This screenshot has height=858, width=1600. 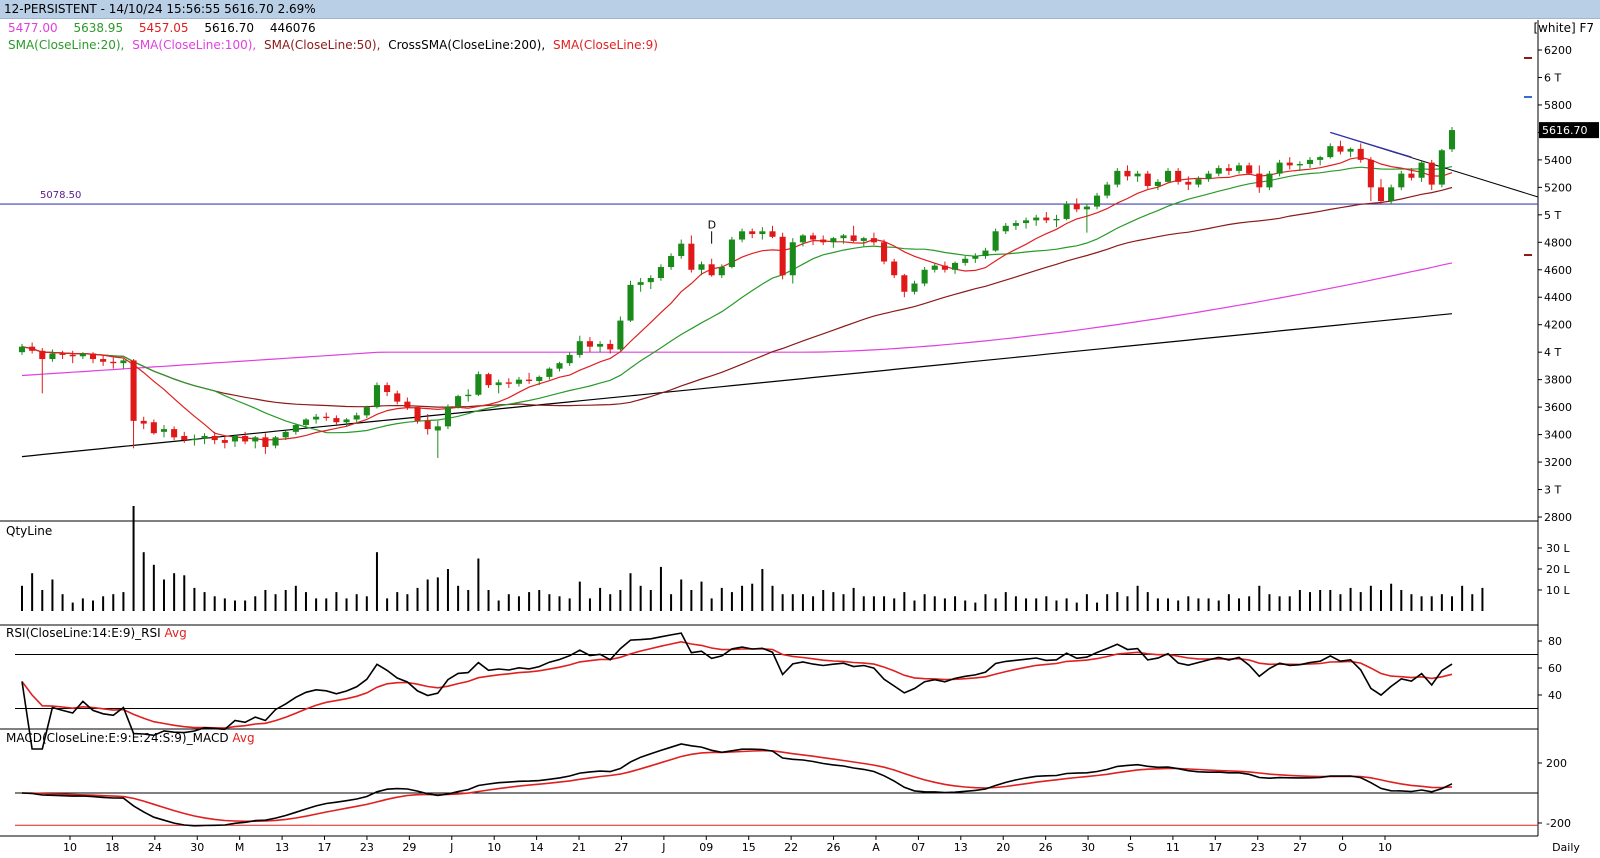 I want to click on macd-title-text: MACD(CloseLine:E:9:E:24:S:9)_MACD, so click(x=117, y=738).